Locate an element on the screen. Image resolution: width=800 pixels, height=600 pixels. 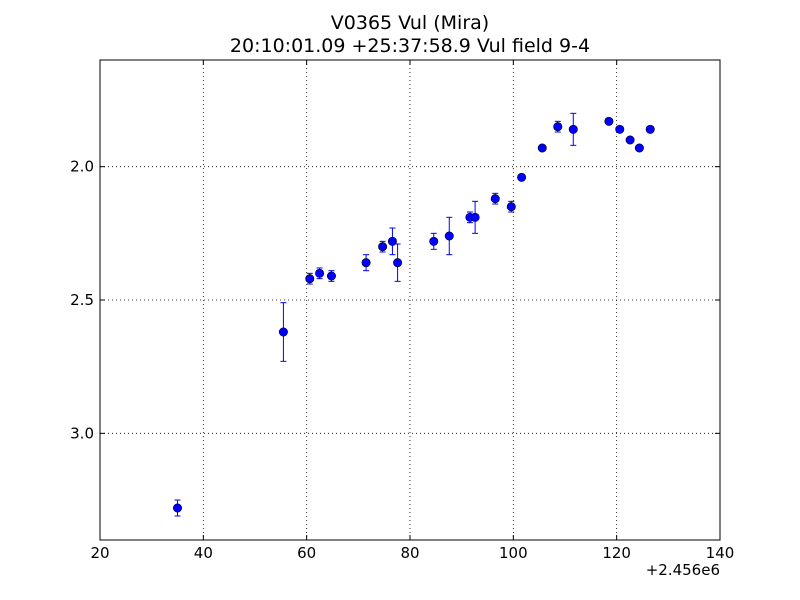
x-tick-label: 80 is located at coordinates (409, 553).